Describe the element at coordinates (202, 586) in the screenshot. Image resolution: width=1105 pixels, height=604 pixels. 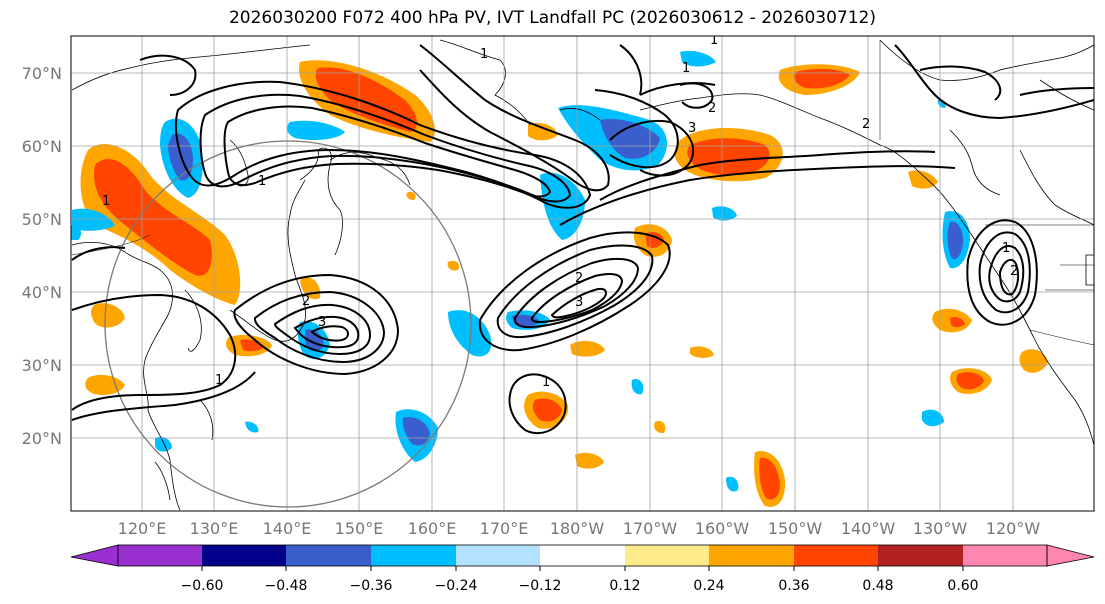
I see `colorbar-tick-label: −0.60` at that location.